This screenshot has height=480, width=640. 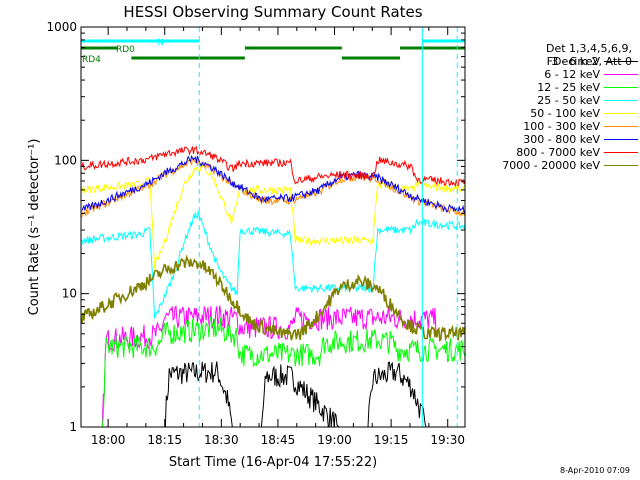 What do you see at coordinates (160, 43) in the screenshot?
I see `instrument-bar-label: N` at bounding box center [160, 43].